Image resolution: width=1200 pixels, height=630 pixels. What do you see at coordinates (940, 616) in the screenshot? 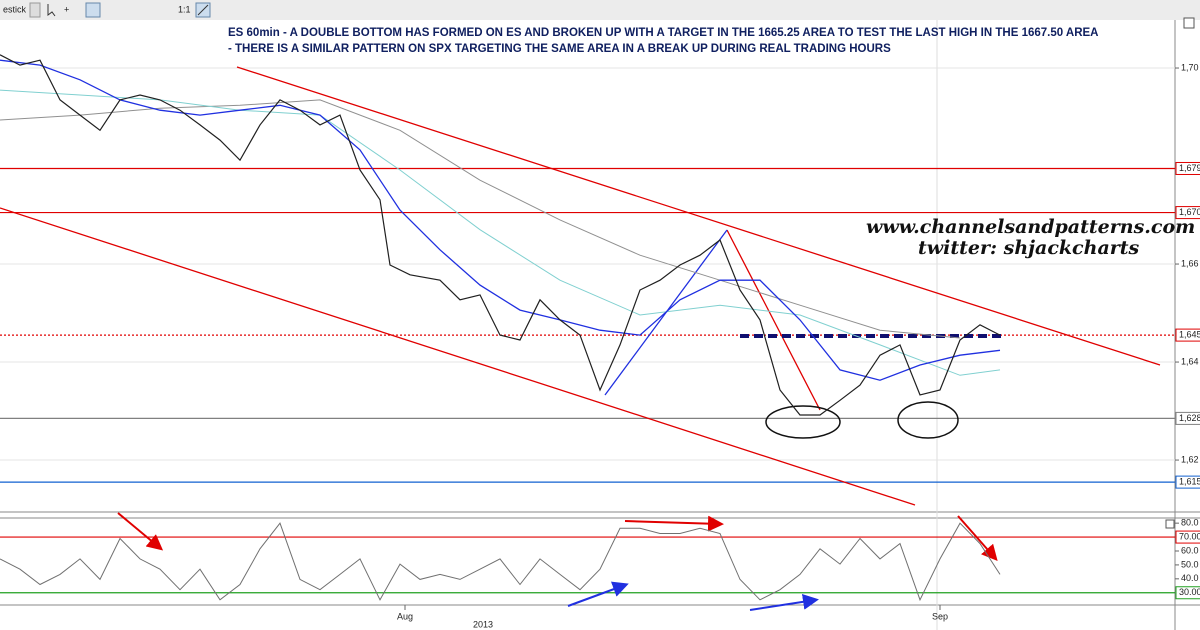
I see `x-tick-label: Sep` at bounding box center [940, 616].